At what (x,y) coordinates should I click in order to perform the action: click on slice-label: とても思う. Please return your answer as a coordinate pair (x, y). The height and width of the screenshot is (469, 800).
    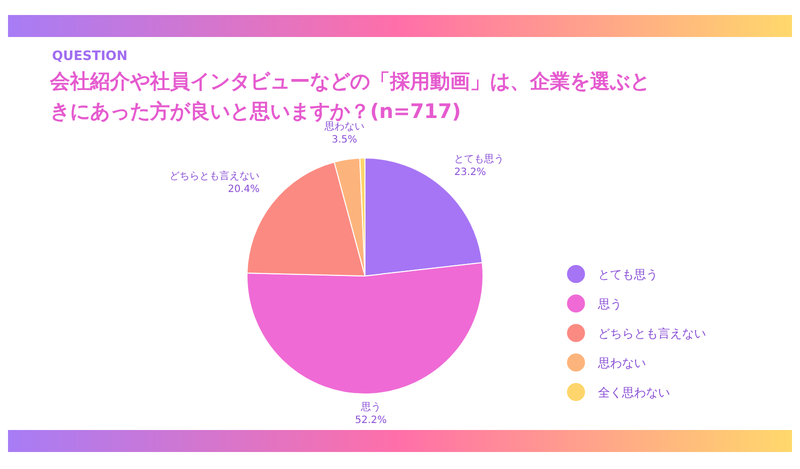
    Looking at the image, I should click on (479, 160).